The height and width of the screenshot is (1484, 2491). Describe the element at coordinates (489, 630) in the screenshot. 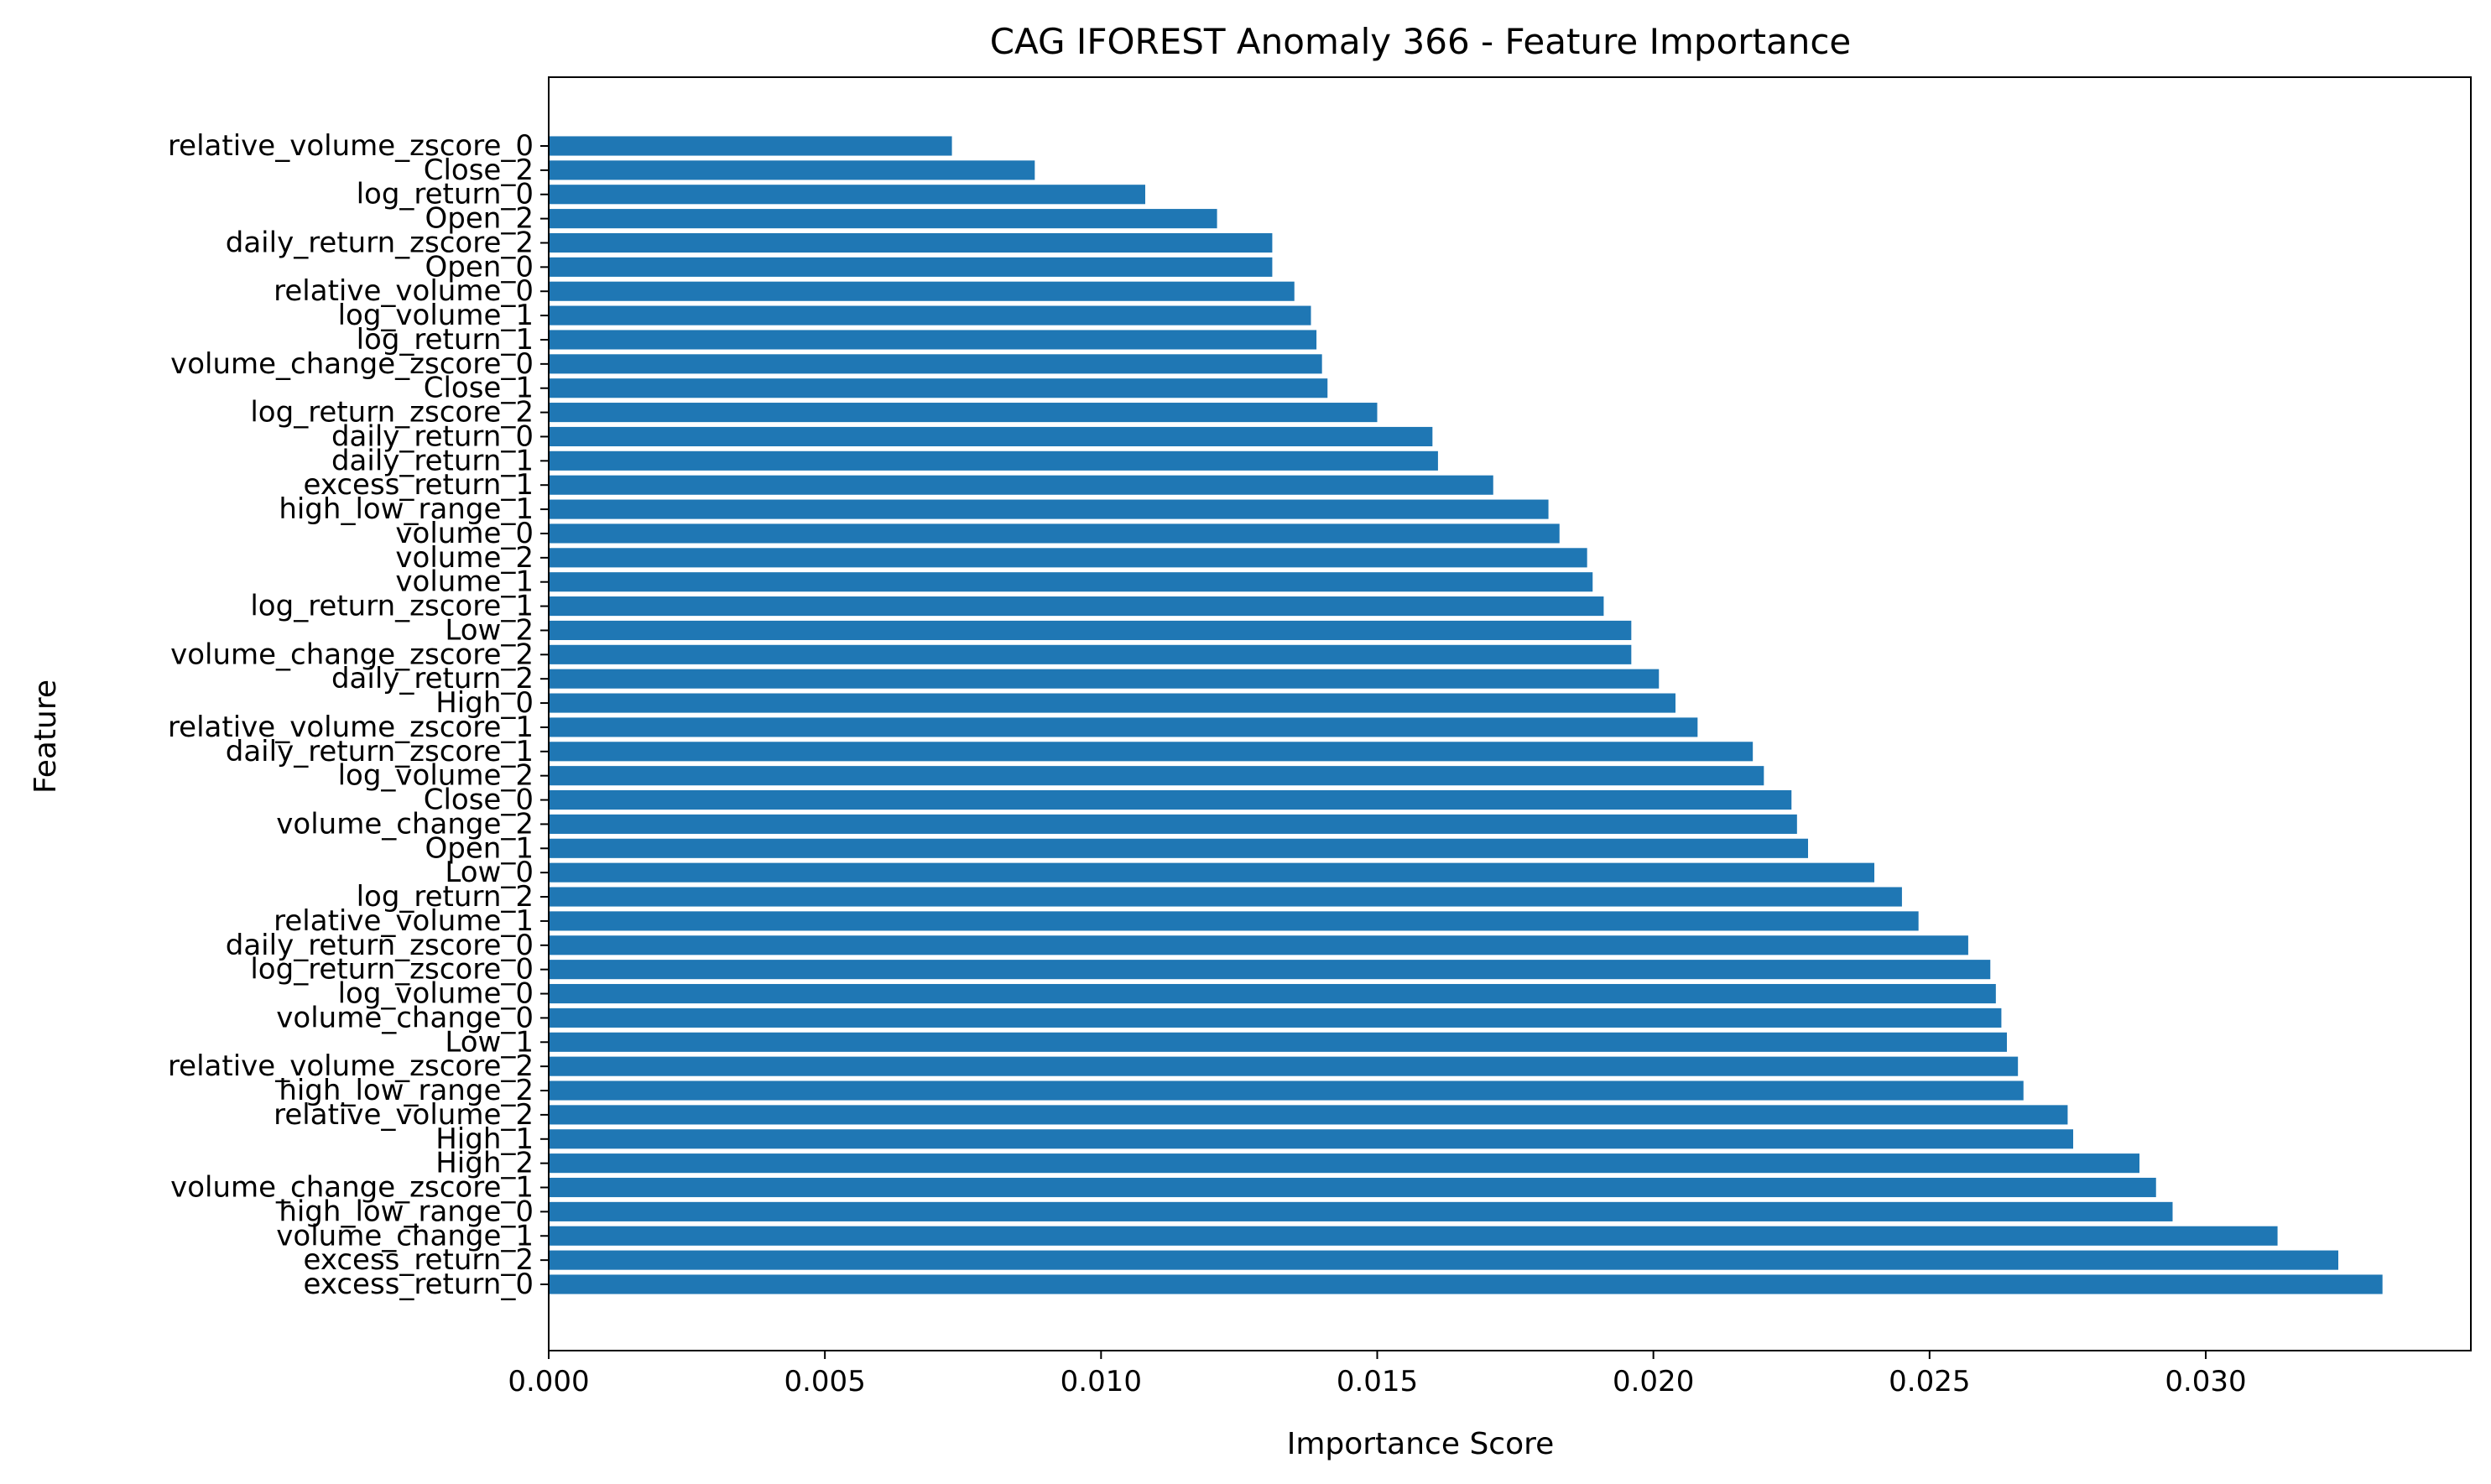

I see `y-tick-label: Low_2` at that location.